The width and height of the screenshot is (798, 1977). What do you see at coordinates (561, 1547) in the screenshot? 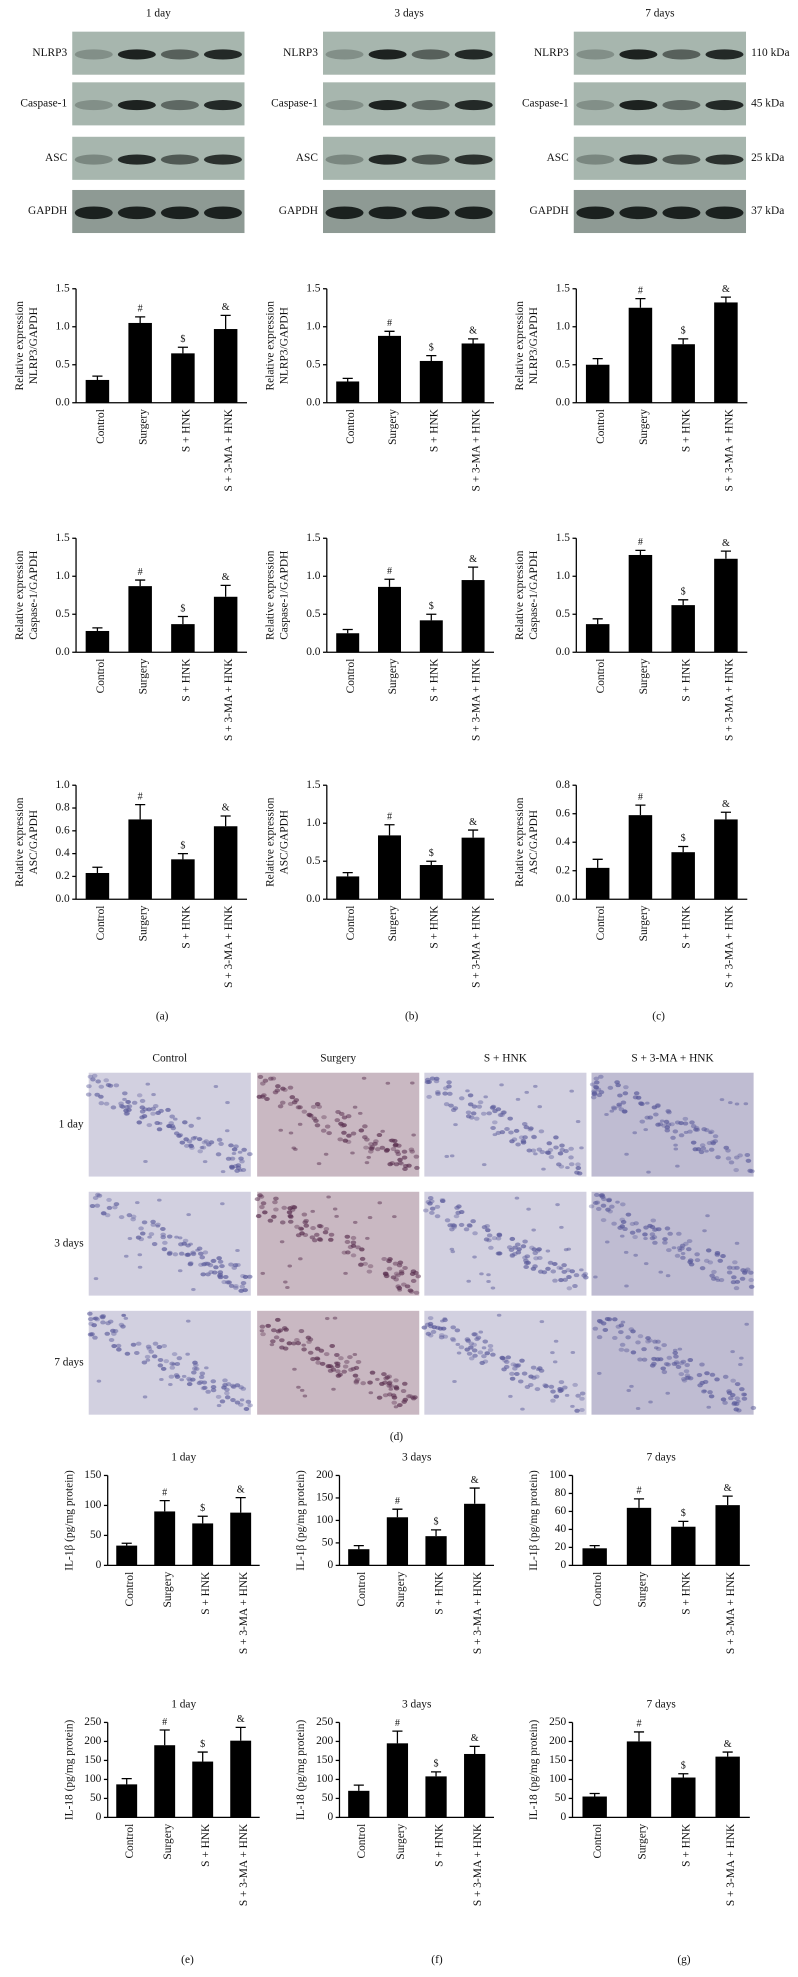
I see `y-tick-label: 20` at bounding box center [561, 1547].